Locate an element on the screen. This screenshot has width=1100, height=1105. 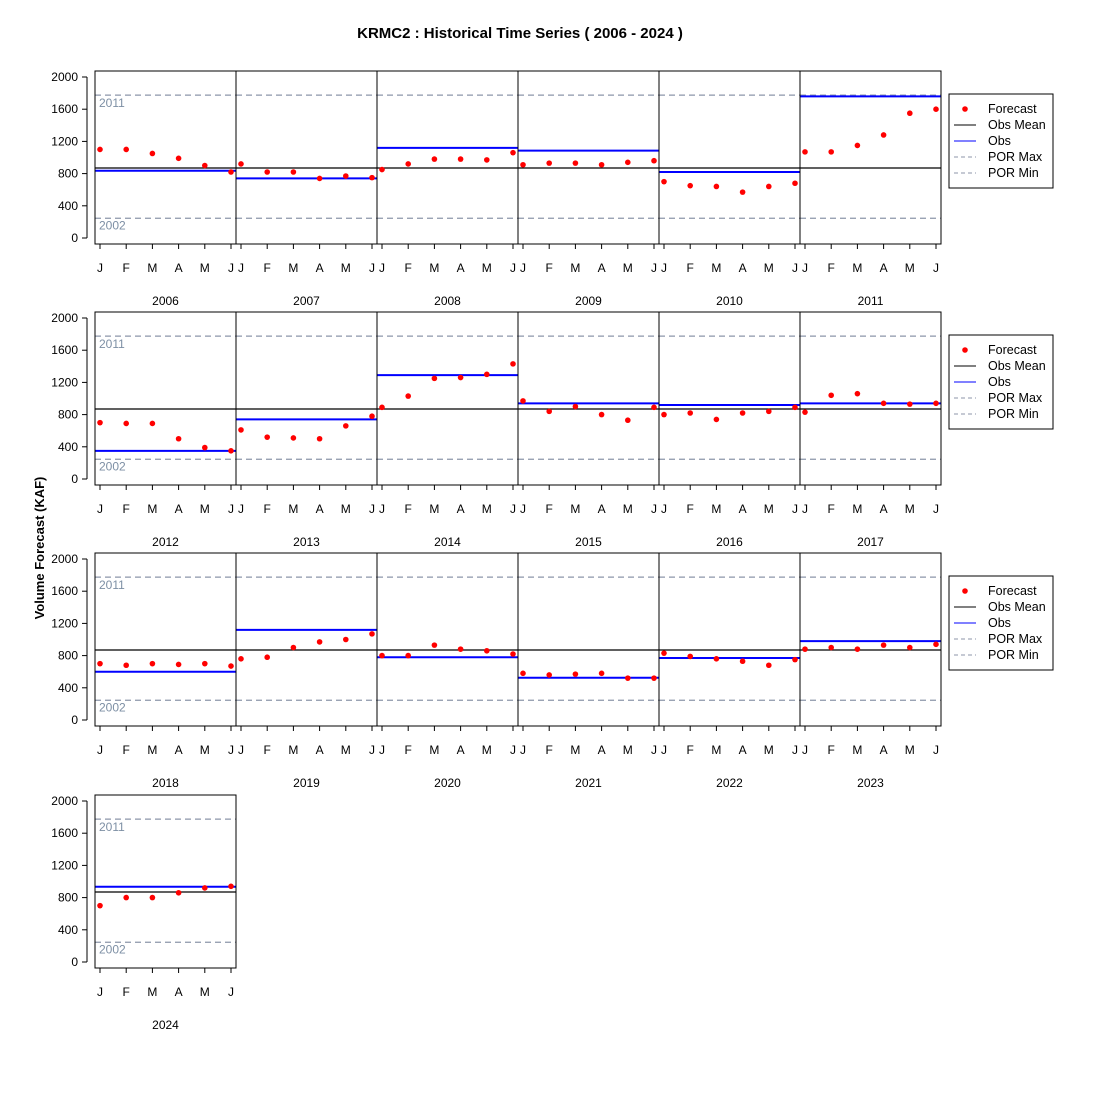
panel-2011: J F M A M J 2011 is located at coordinates (870, 189).